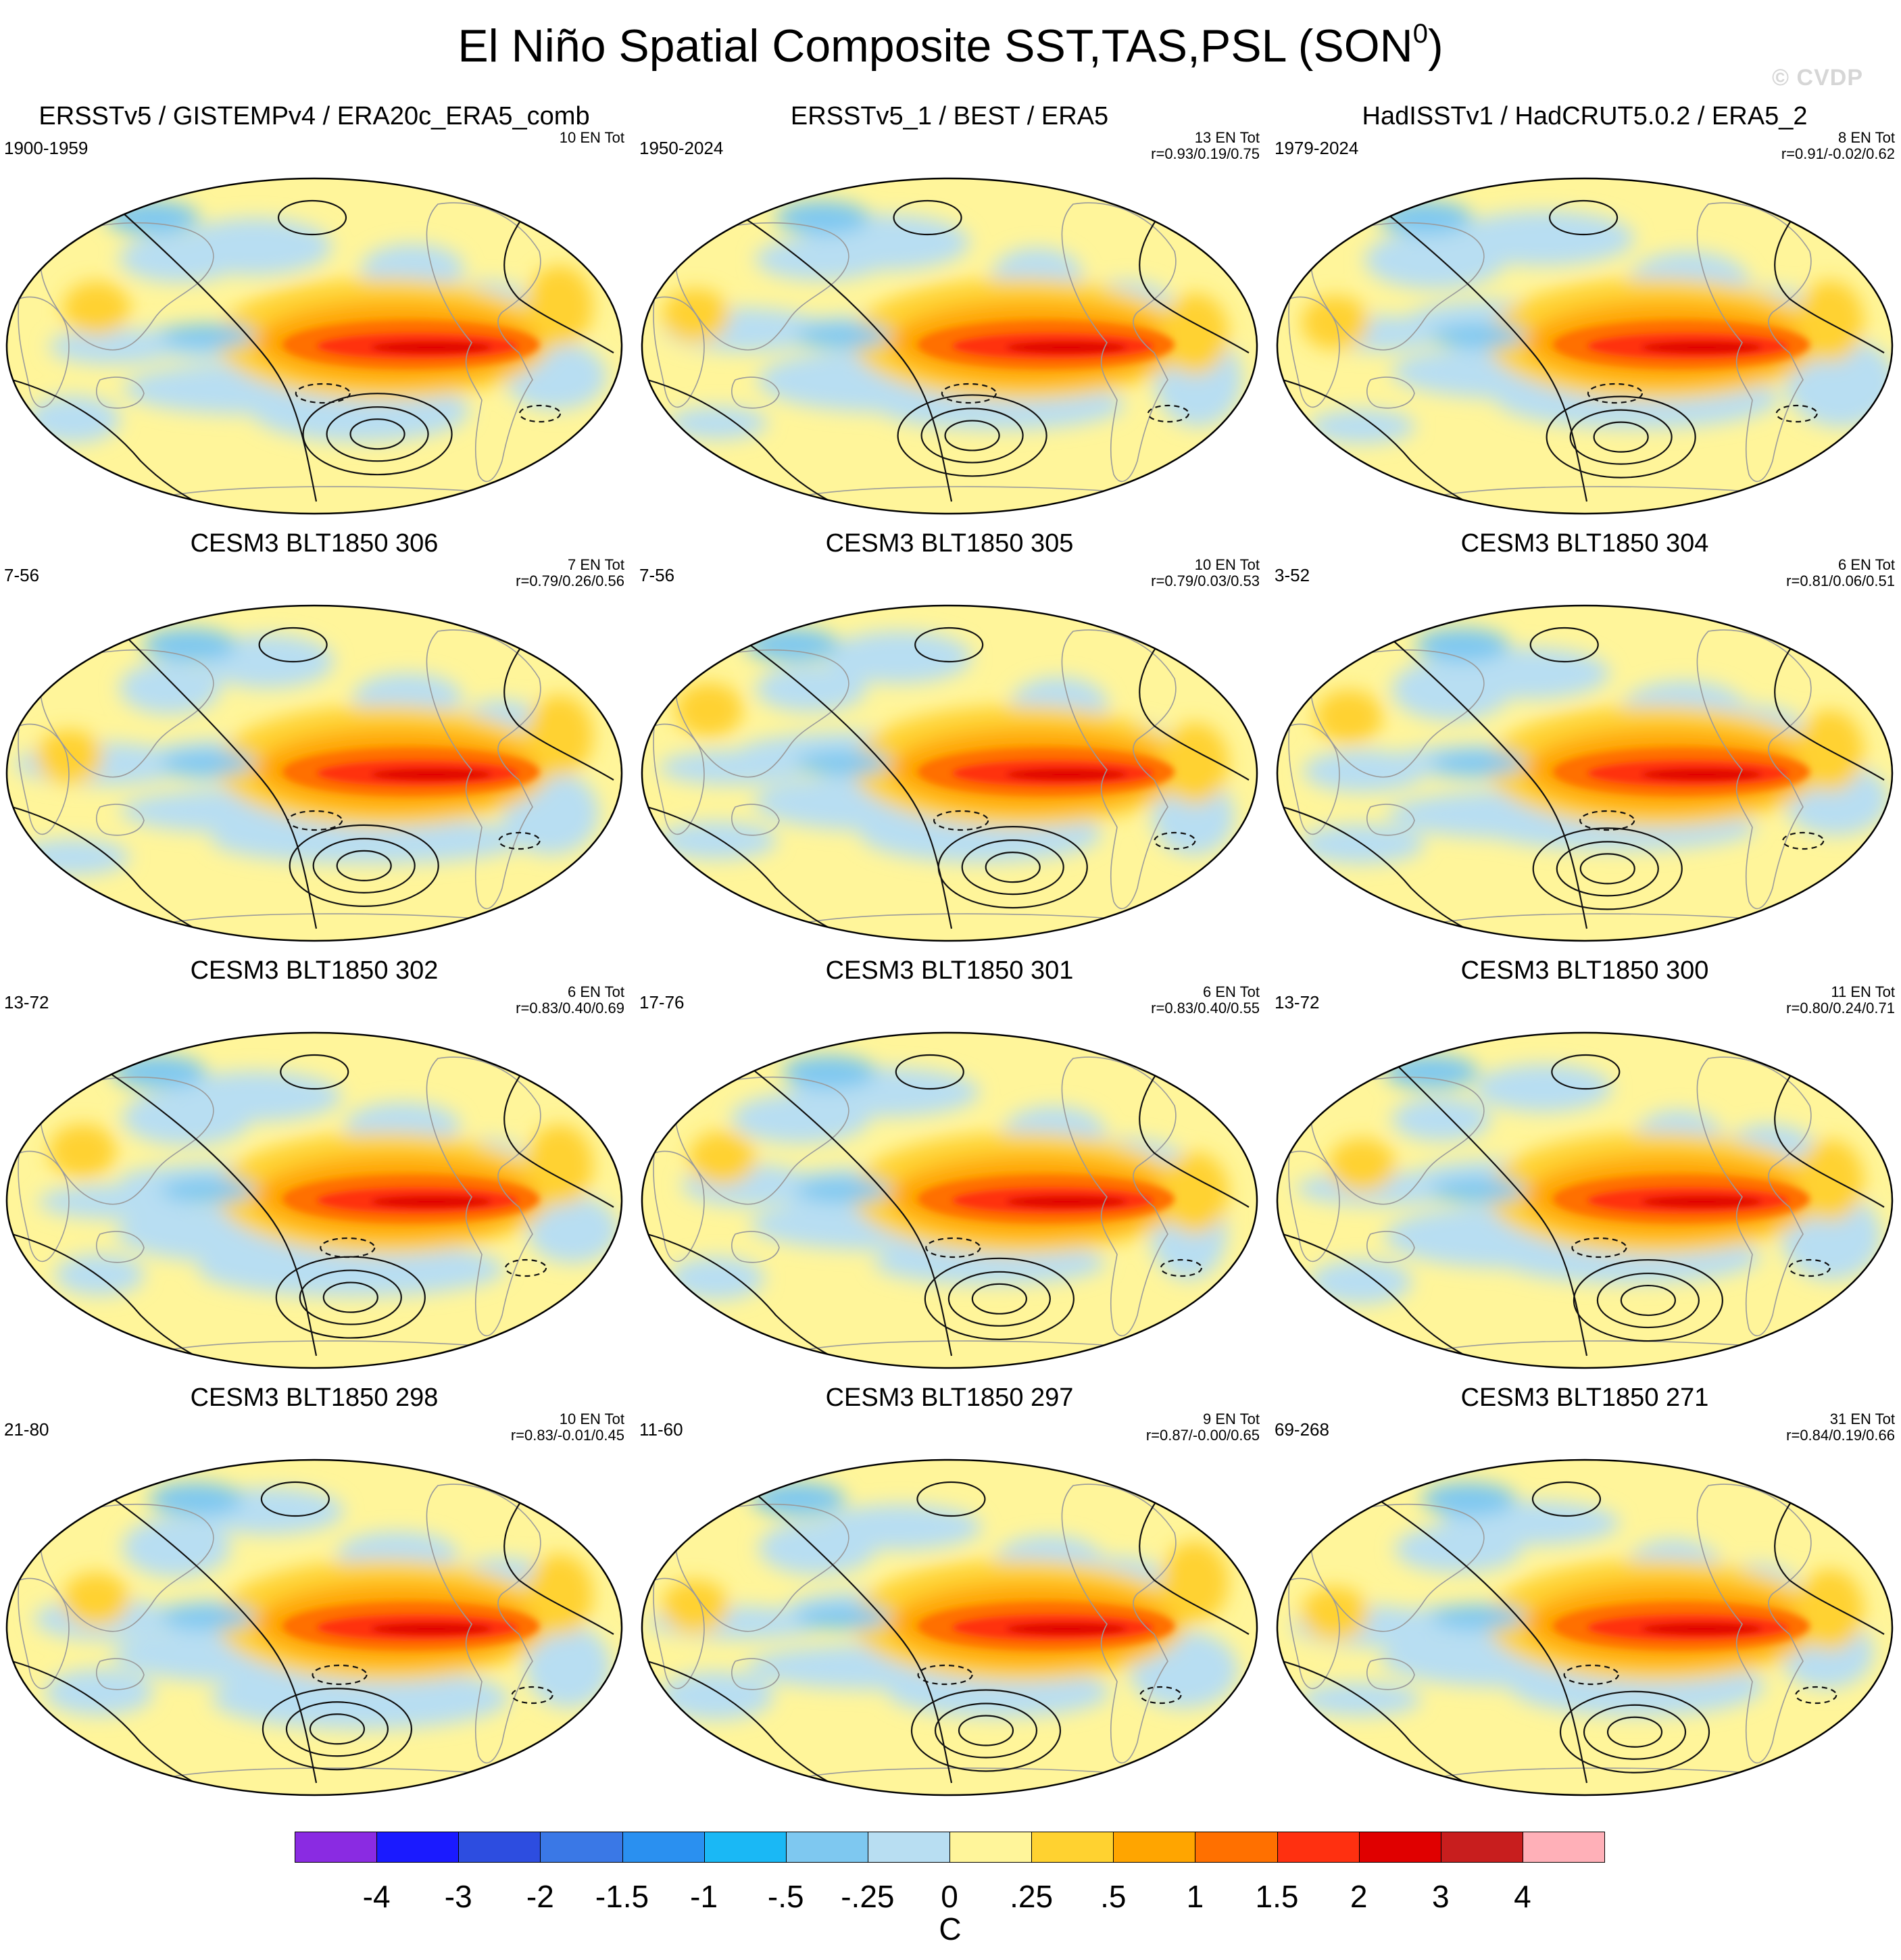  Describe the element at coordinates (1866, 137) in the screenshot. I see `panel-event-count: 8 EN Tot` at that location.